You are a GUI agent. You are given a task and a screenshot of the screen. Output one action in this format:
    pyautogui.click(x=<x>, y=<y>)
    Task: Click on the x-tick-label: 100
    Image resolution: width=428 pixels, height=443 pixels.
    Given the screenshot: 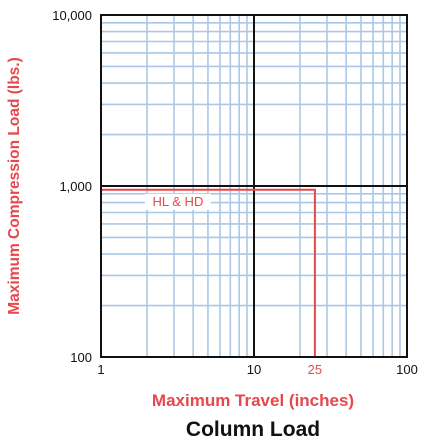 What is the action you would take?
    pyautogui.click(x=407, y=369)
    